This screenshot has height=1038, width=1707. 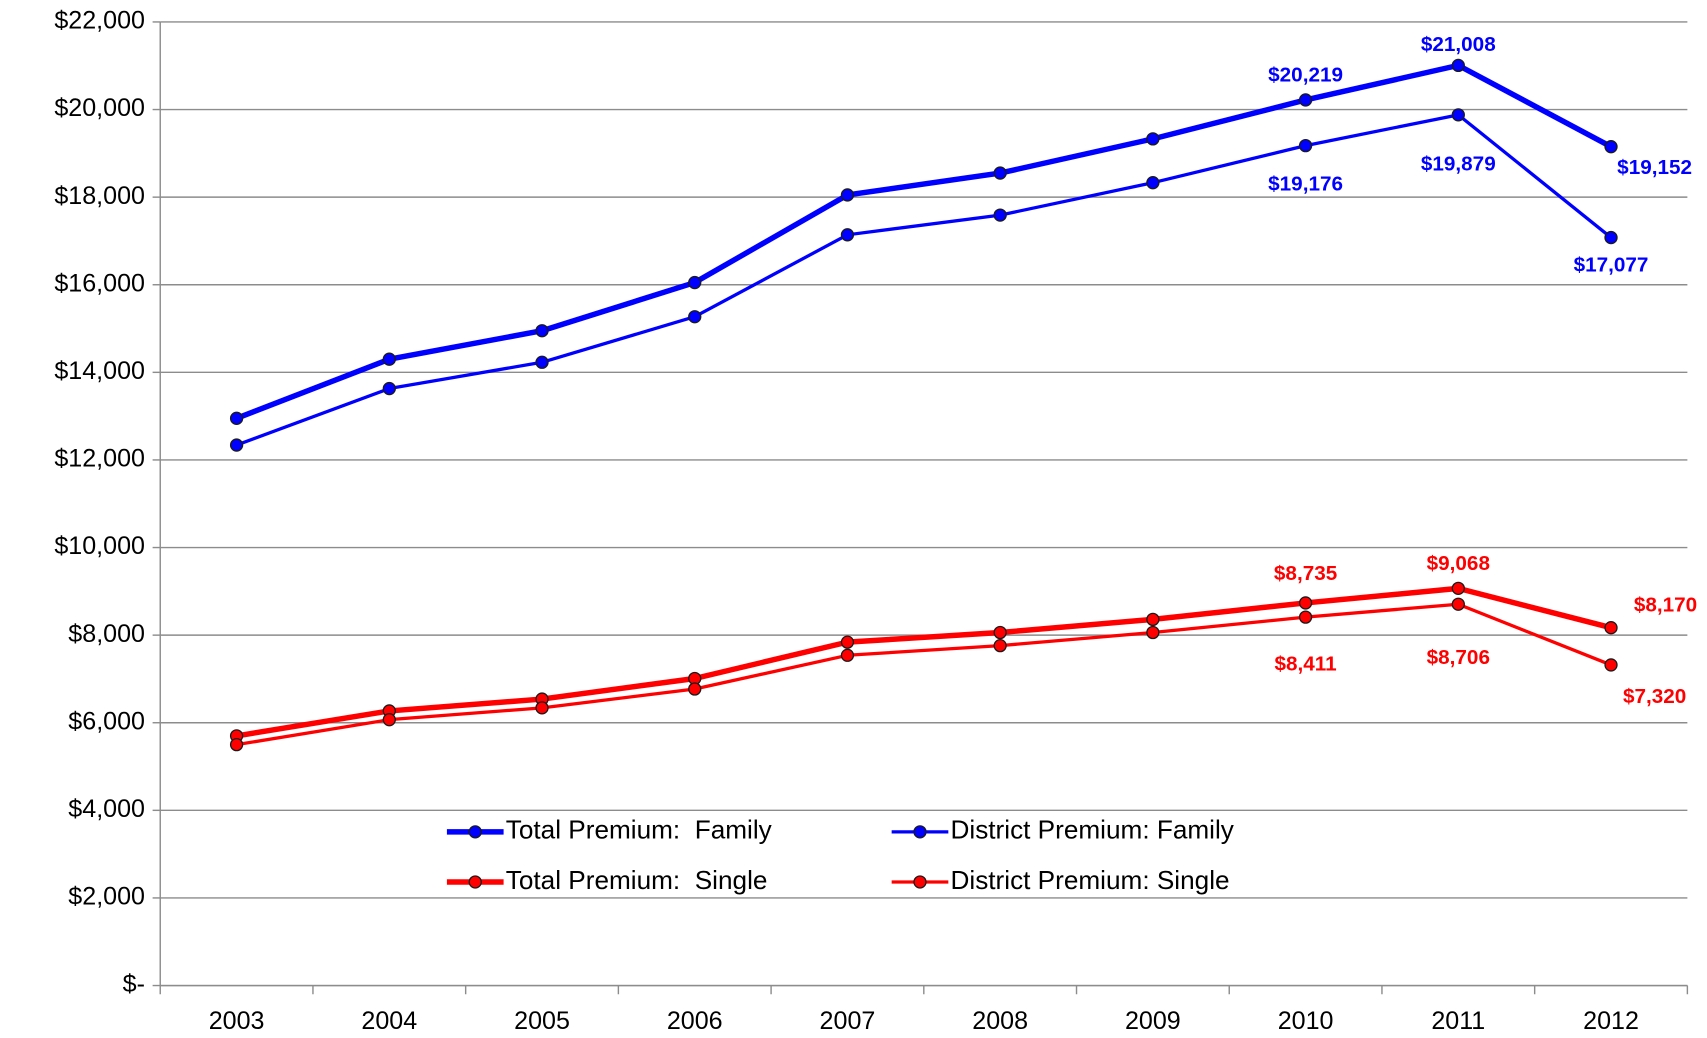 What do you see at coordinates (106, 897) in the screenshot?
I see `y-tick-label: $2,000` at bounding box center [106, 897].